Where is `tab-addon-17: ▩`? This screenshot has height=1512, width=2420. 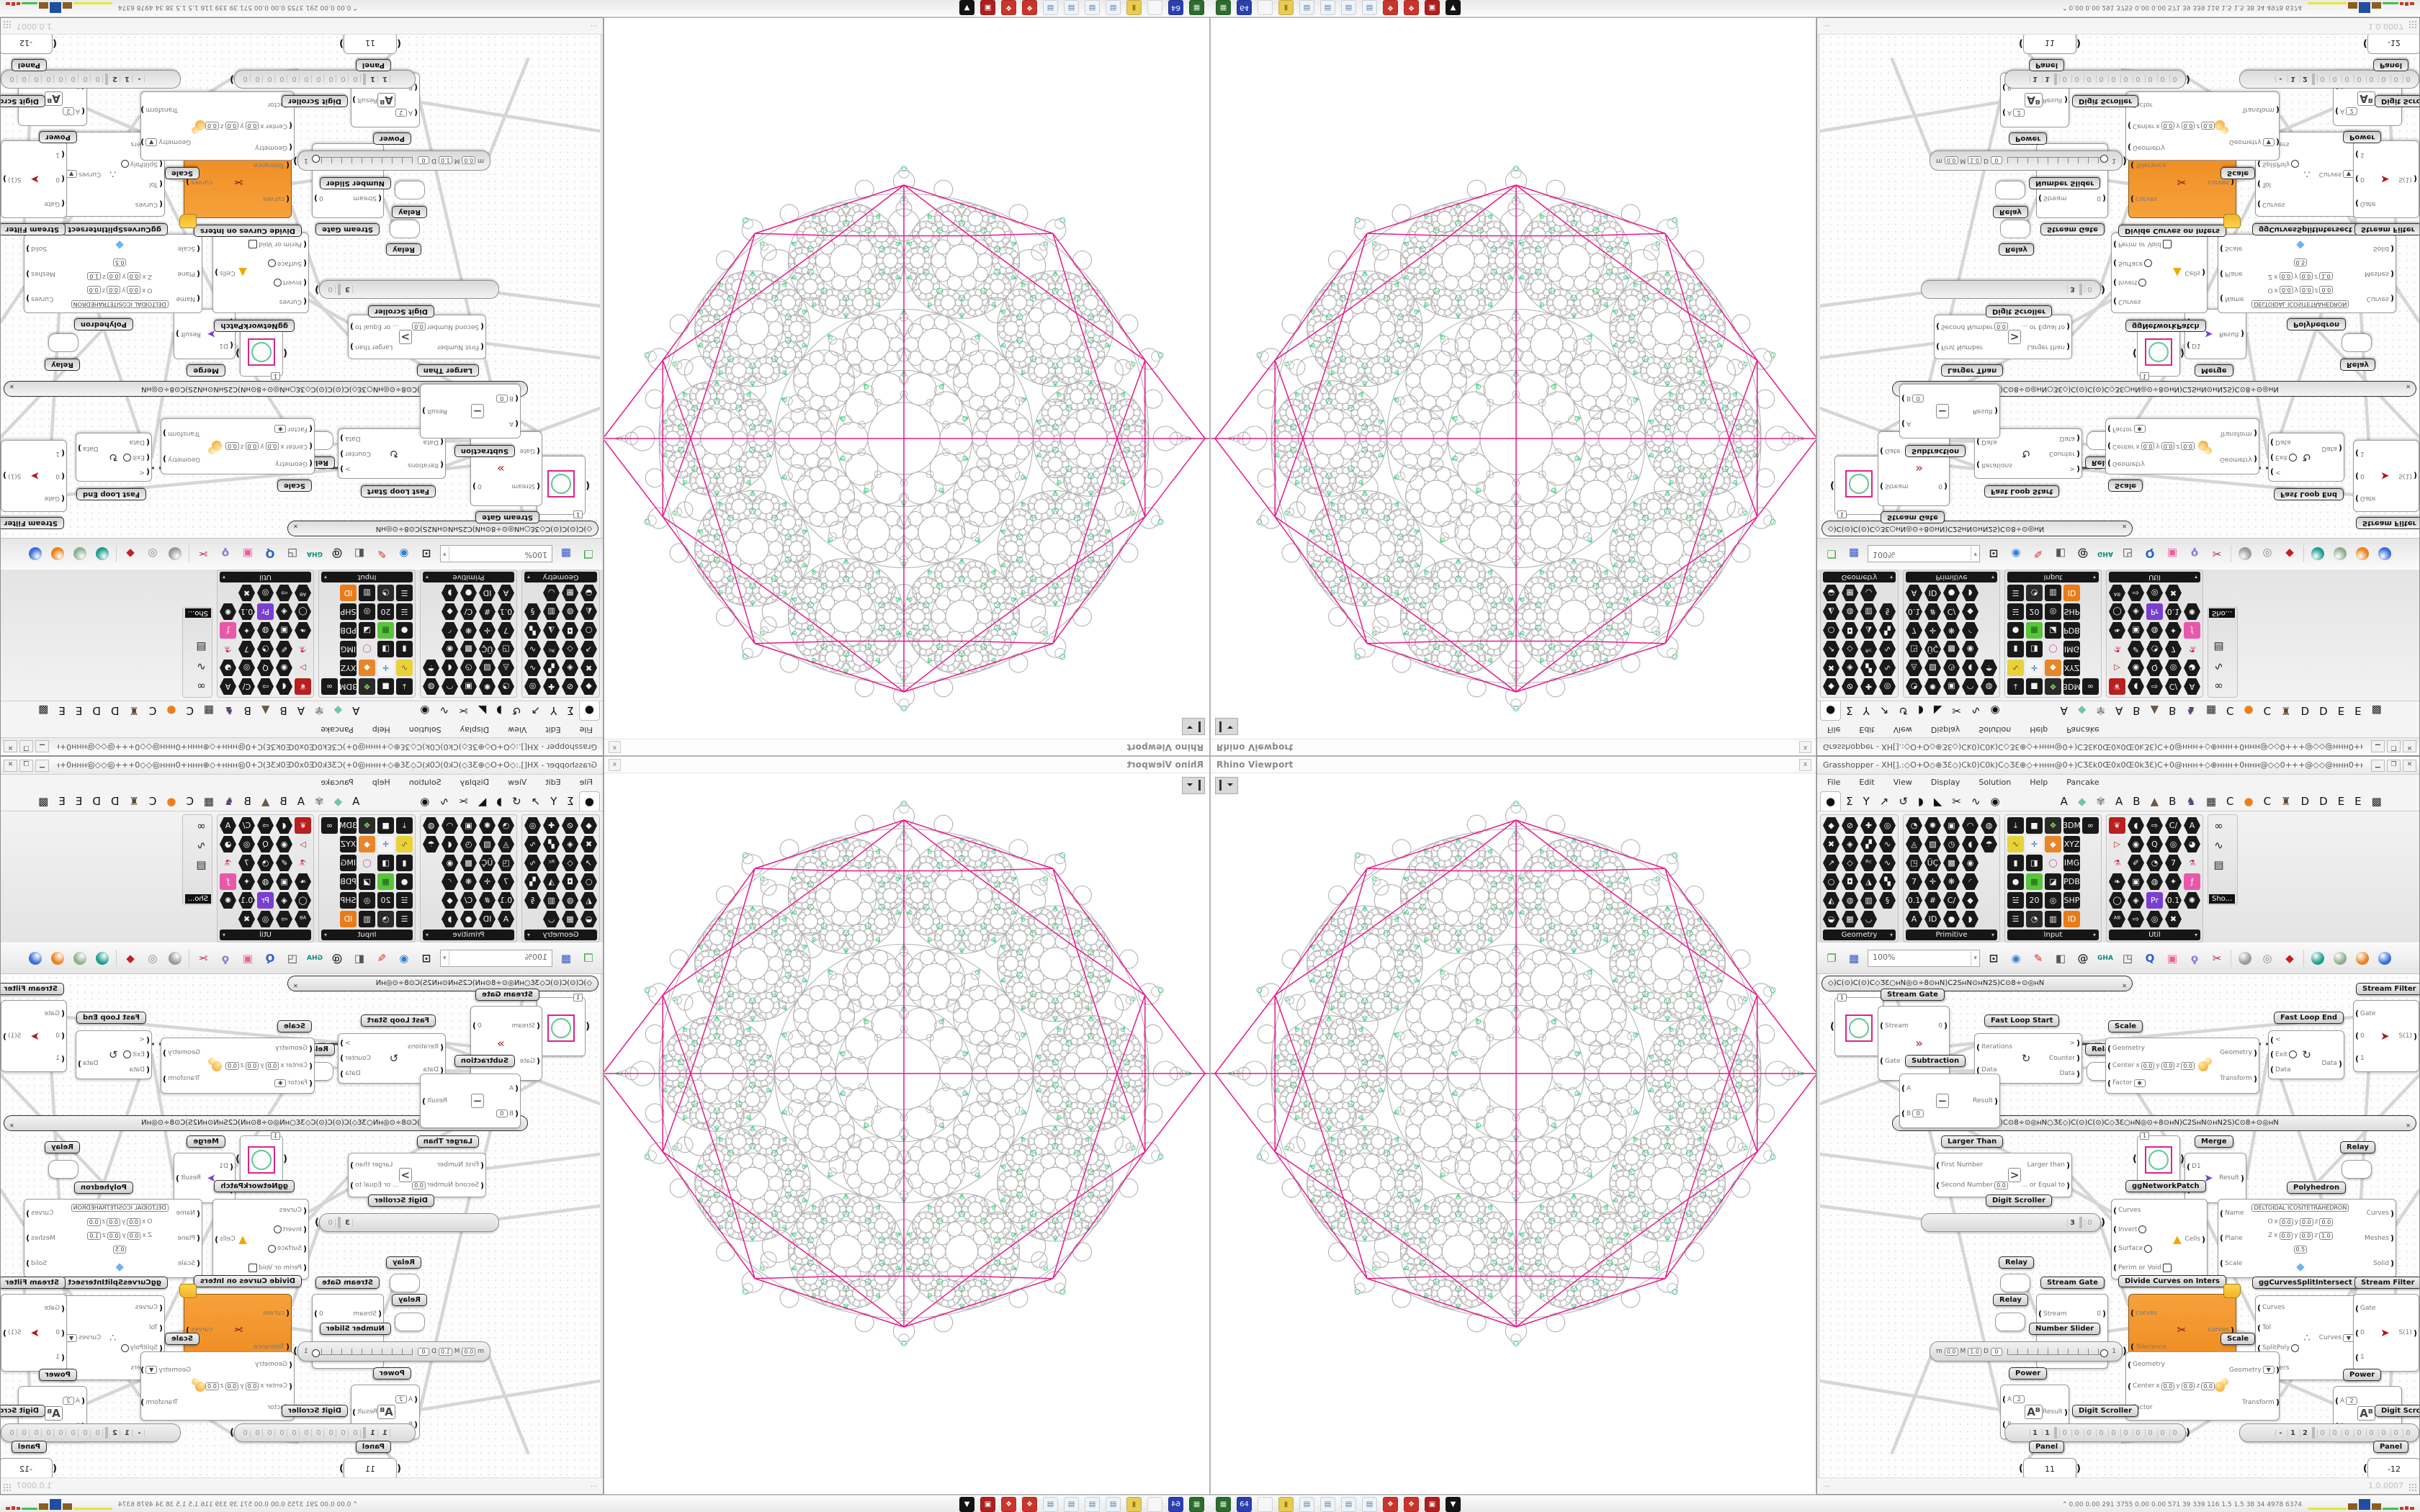 tab-addon-17: ▩ is located at coordinates (43, 801).